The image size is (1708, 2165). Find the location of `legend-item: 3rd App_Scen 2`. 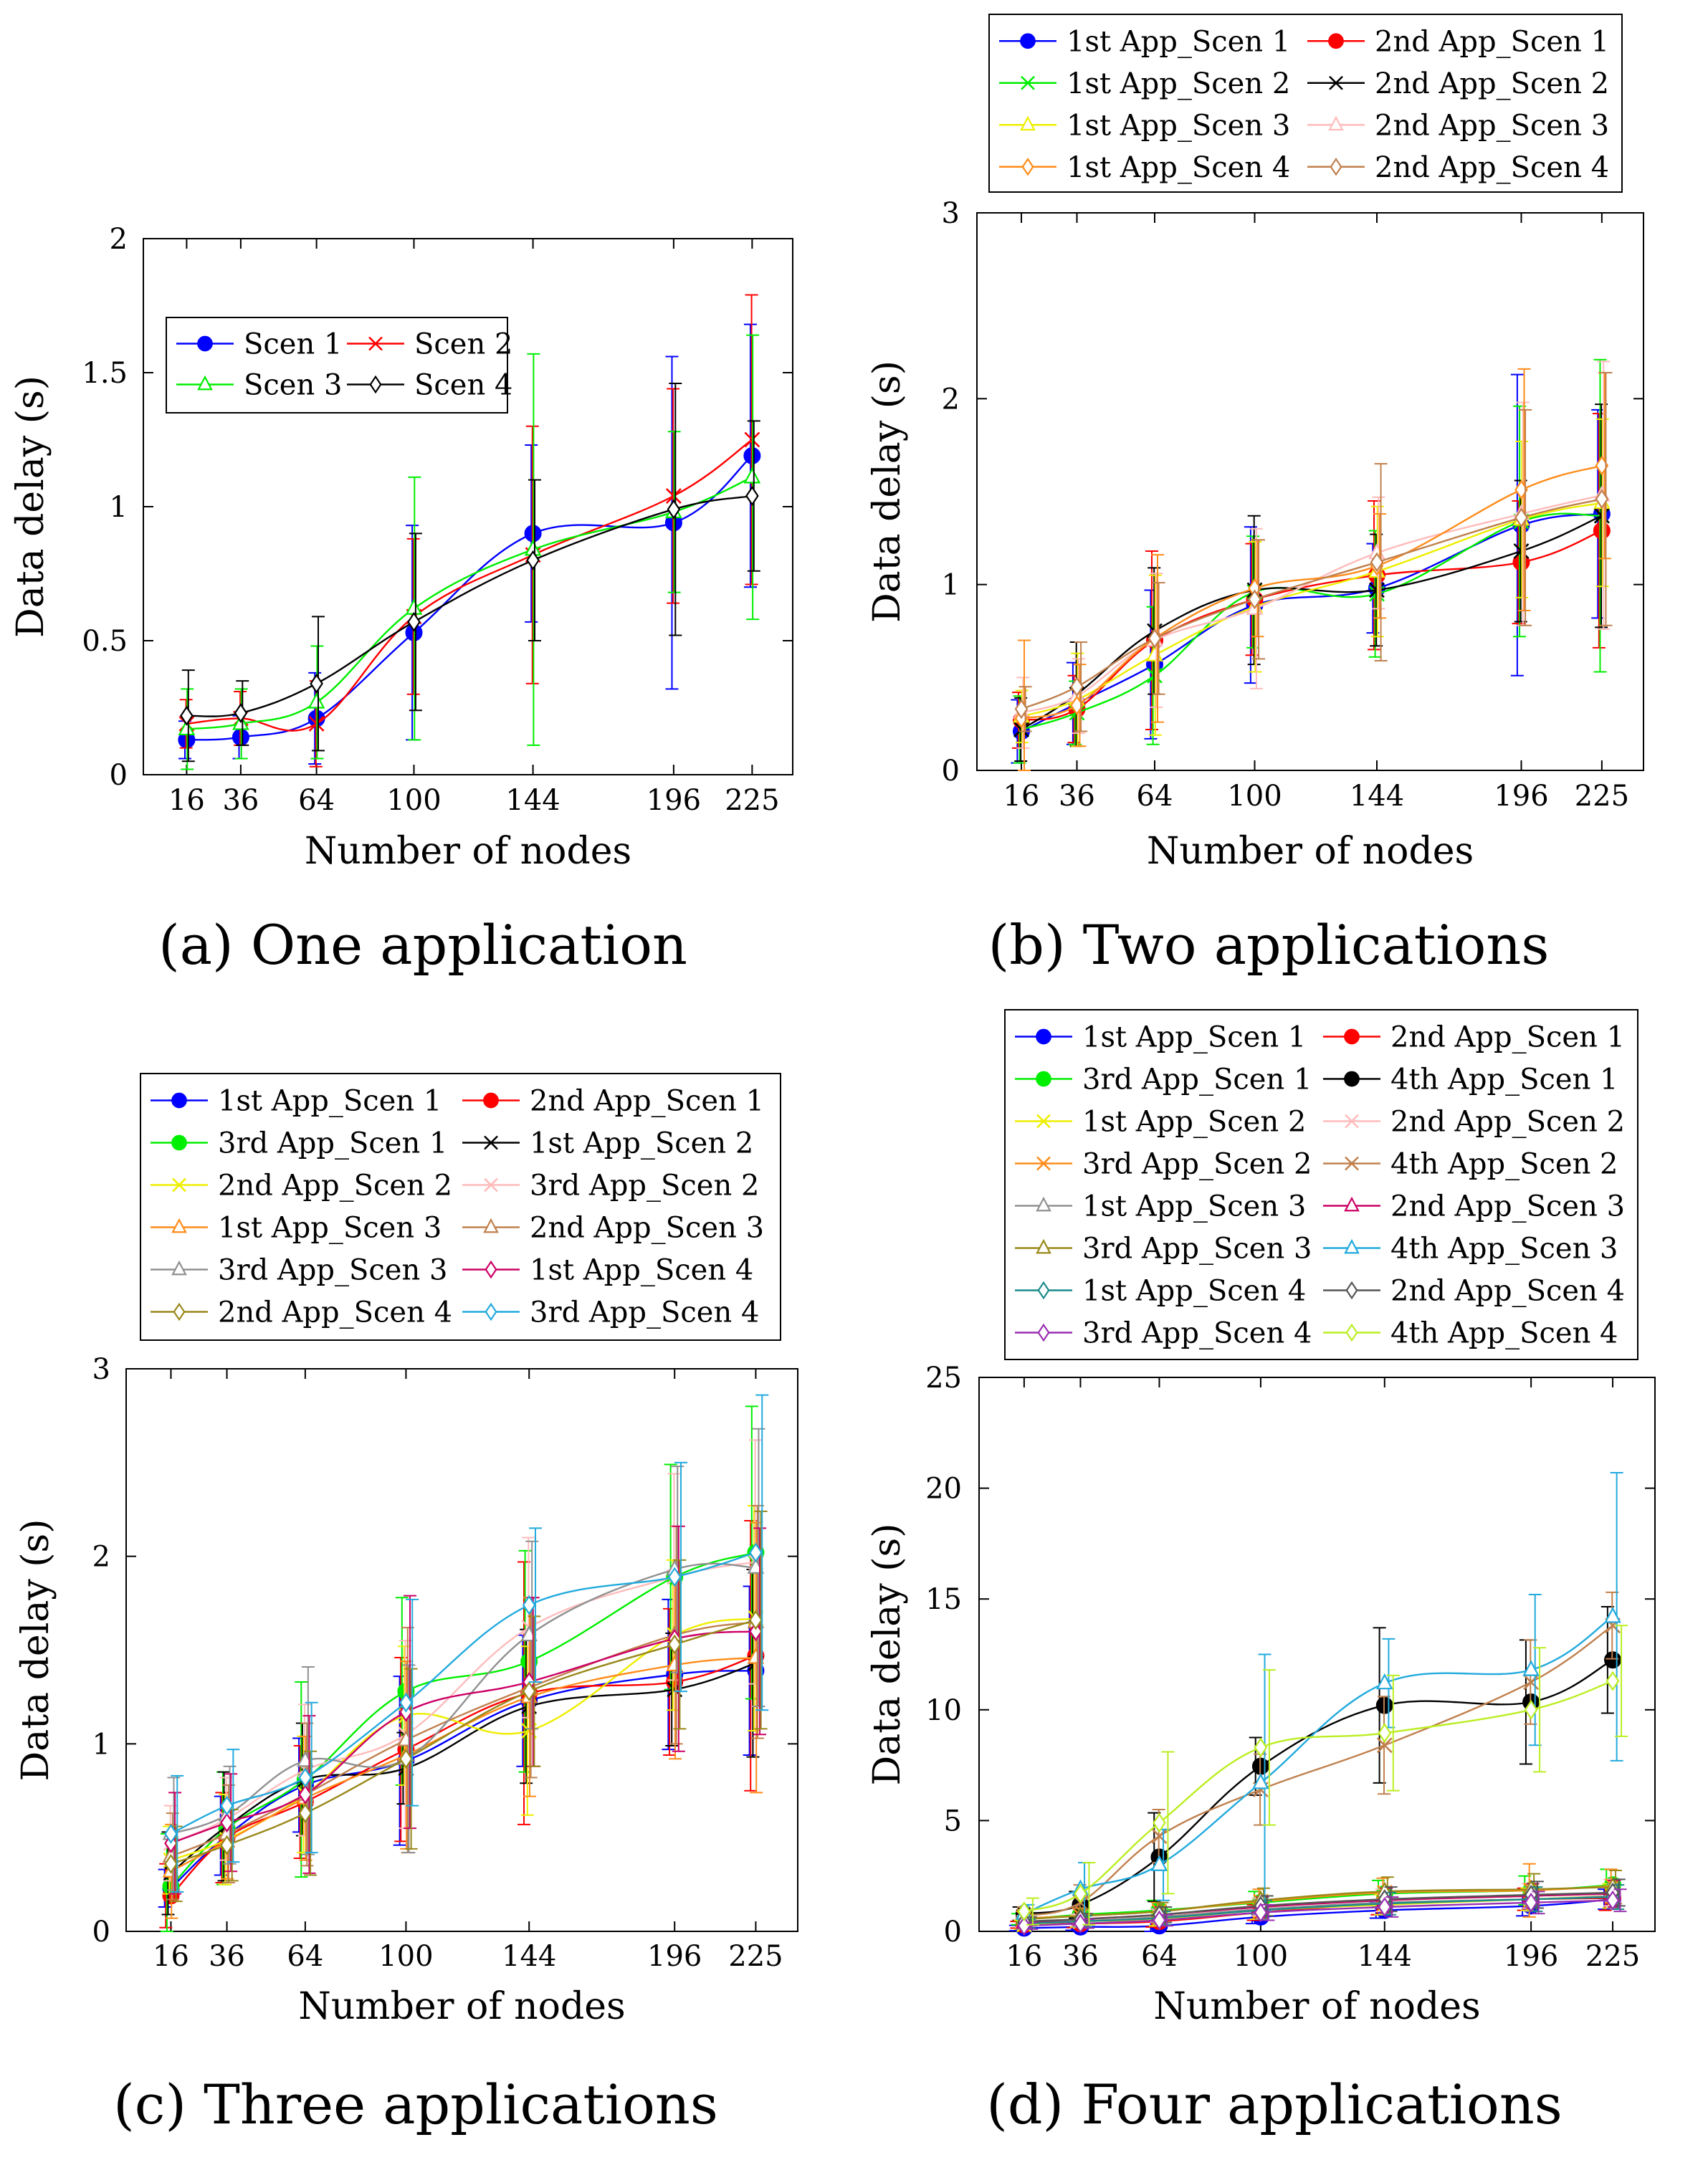

legend-item: 3rd App_Scen 2 is located at coordinates (610, 1186).